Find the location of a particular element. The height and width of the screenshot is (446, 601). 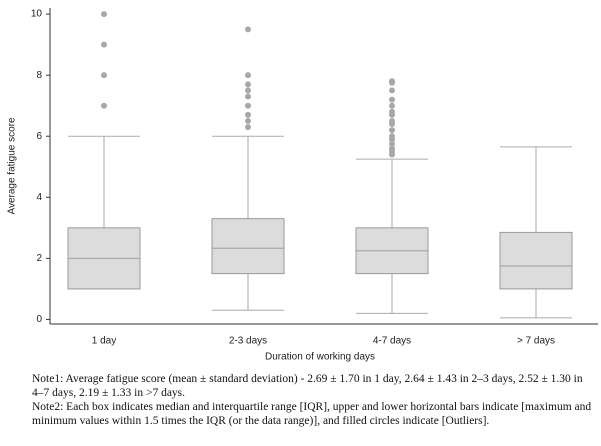

y-tick-label: 0 is located at coordinates (39, 319).